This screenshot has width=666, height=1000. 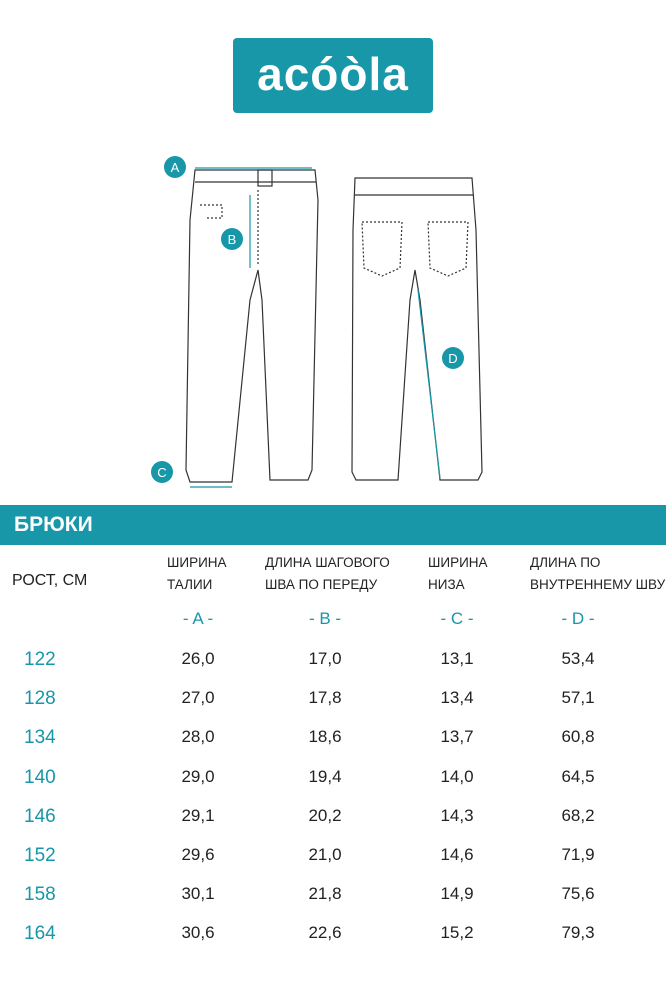 What do you see at coordinates (198, 618) in the screenshot?
I see `column-letter: - A -` at bounding box center [198, 618].